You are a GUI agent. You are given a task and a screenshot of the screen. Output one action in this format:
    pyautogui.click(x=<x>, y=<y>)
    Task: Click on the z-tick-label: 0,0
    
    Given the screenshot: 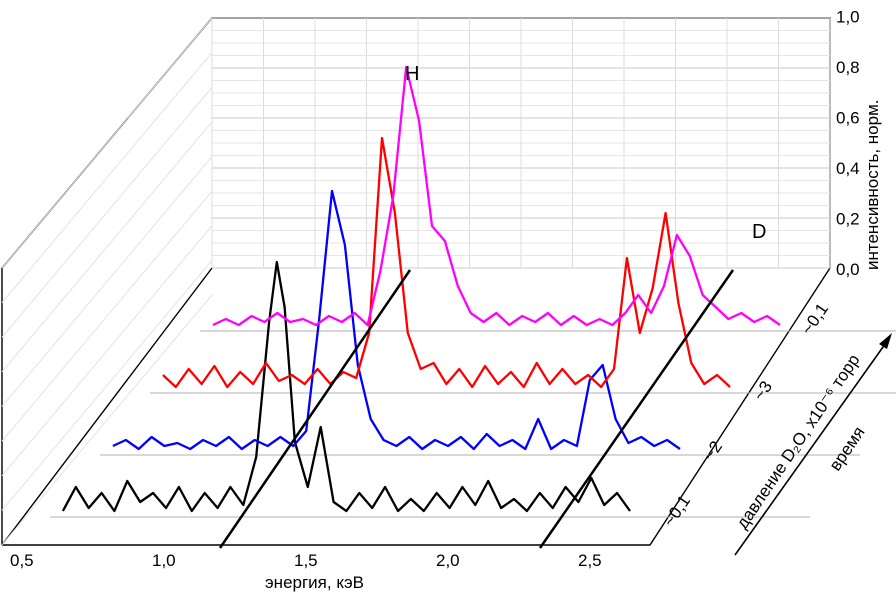 What is the action you would take?
    pyautogui.click(x=848, y=269)
    